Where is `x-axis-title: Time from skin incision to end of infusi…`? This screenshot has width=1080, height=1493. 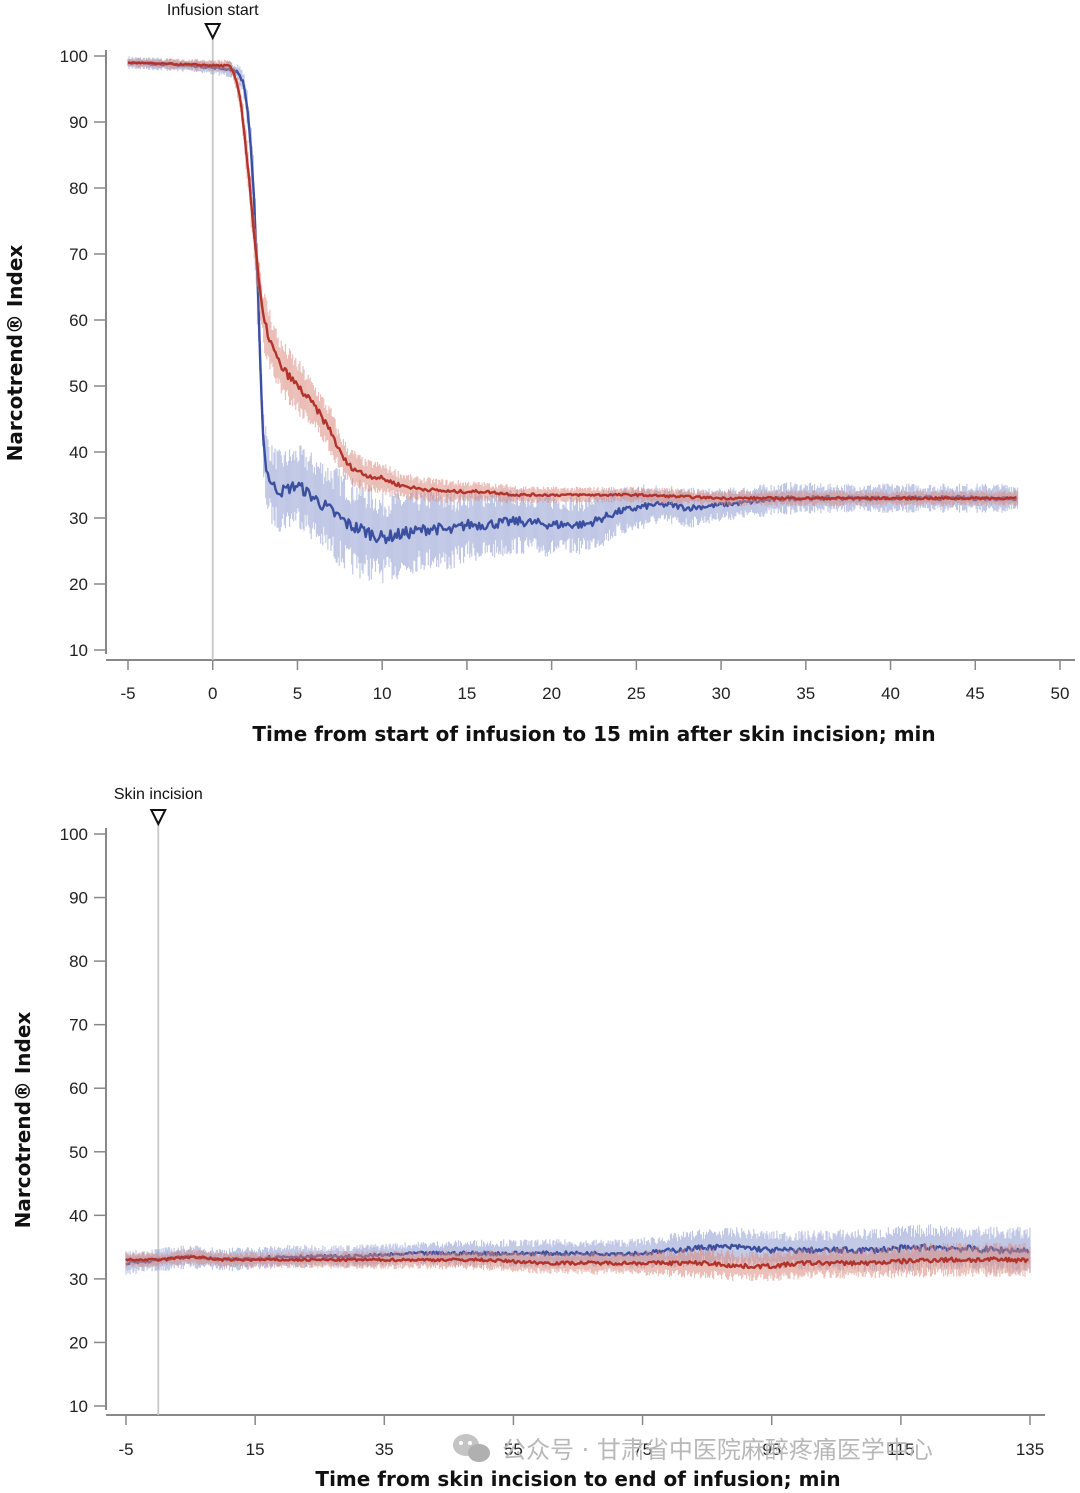 x-axis-title: Time from skin incision to end of infusi… is located at coordinates (577, 1479).